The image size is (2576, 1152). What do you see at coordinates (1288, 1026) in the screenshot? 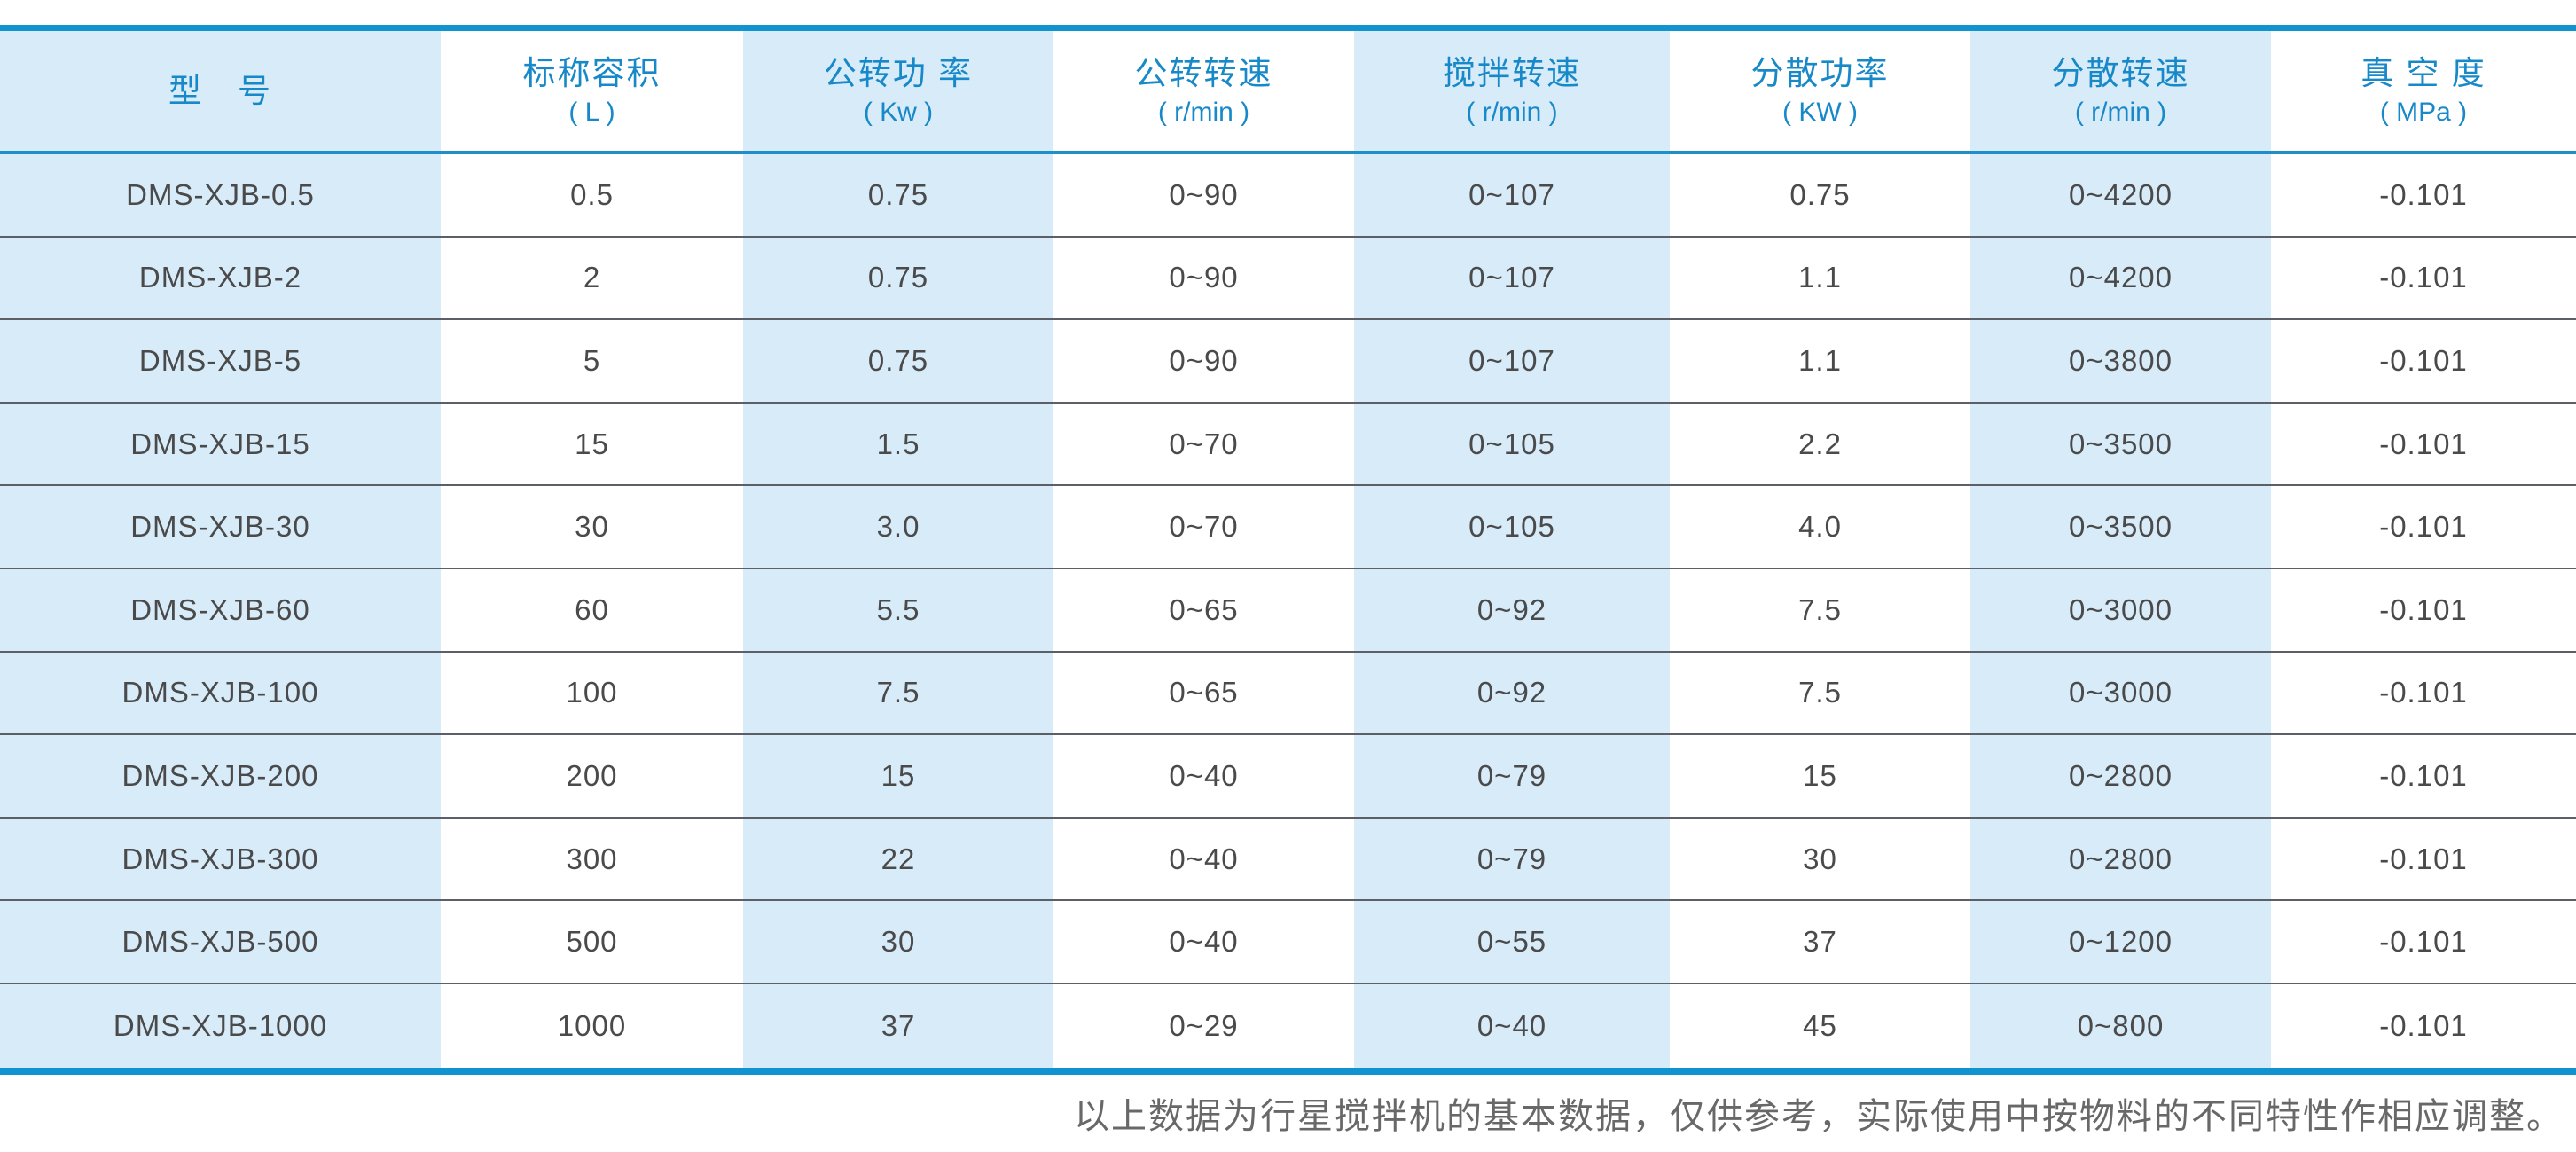
I see `table-row: DMS-XJB-1000 1000 37 0~29 0~40 45 0~800 -0.101` at bounding box center [1288, 1026].